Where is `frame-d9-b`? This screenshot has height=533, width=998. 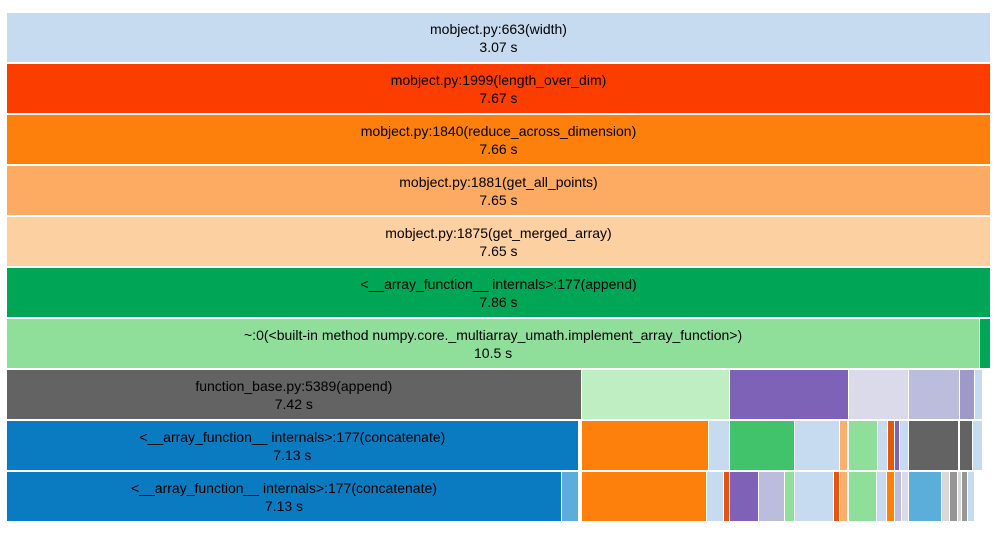 frame-d9-b is located at coordinates (643, 496).